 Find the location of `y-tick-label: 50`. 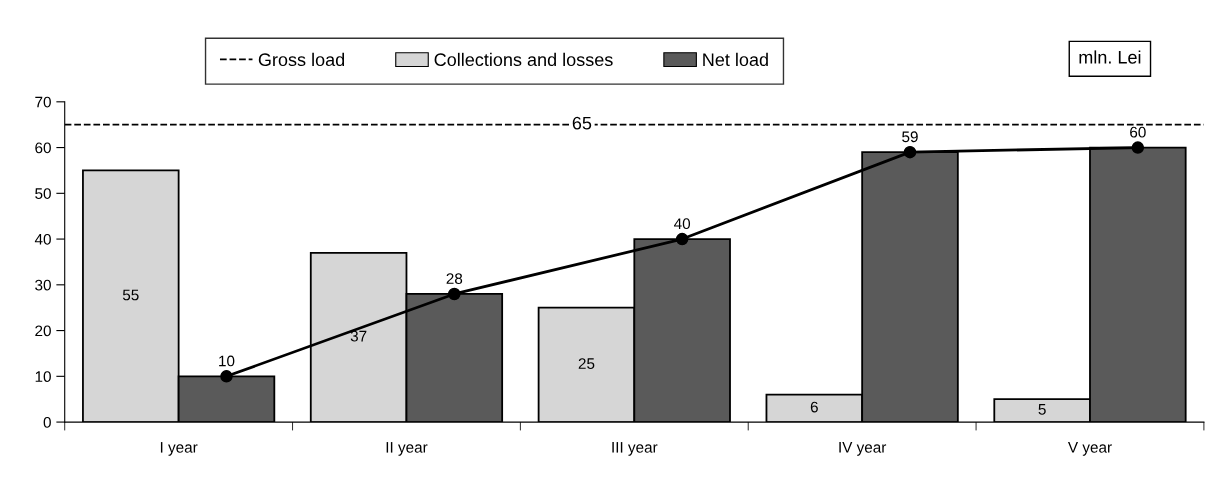

y-tick-label: 50 is located at coordinates (43, 193).